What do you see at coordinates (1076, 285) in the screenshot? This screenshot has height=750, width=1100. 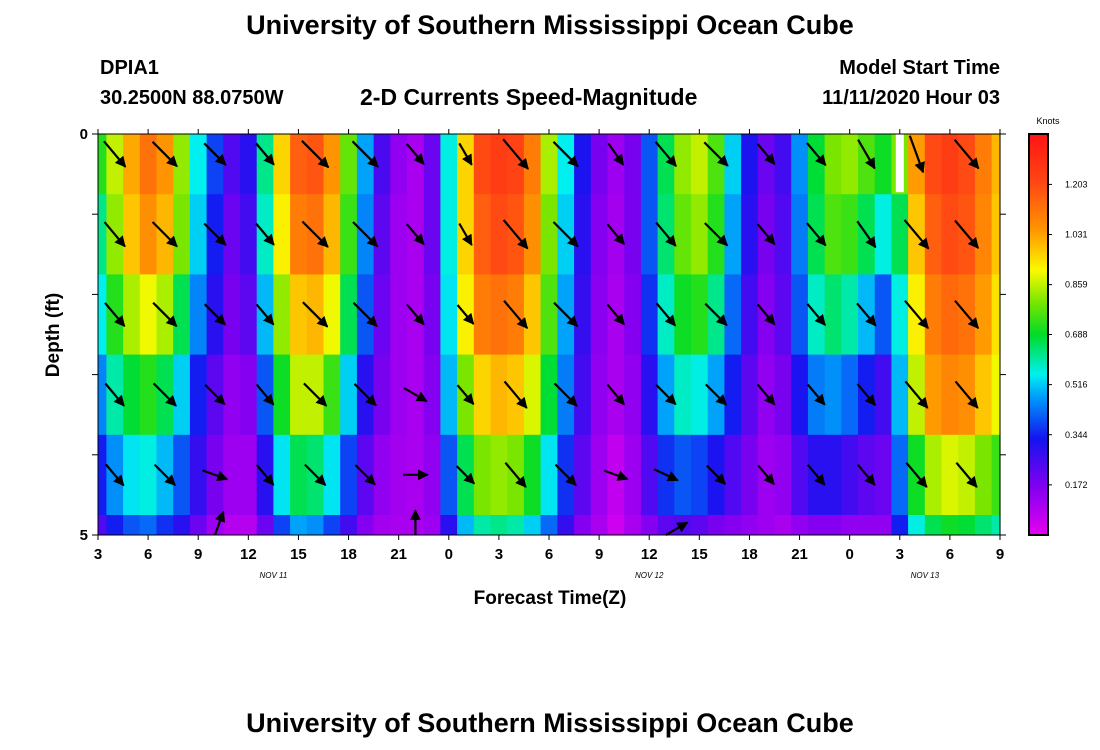 I see `colorbar-label: 0.859` at bounding box center [1076, 285].